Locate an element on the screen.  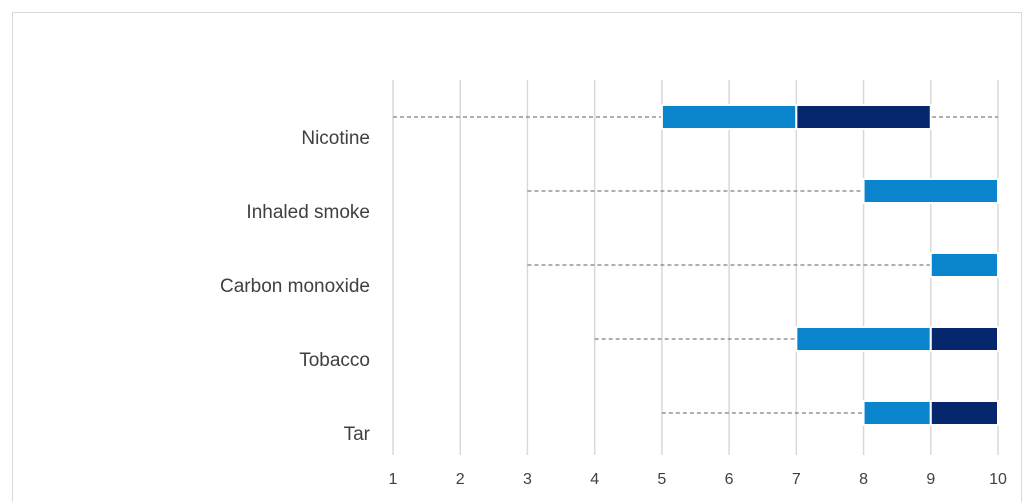
category-label-4: Tar is located at coordinates (357, 434).